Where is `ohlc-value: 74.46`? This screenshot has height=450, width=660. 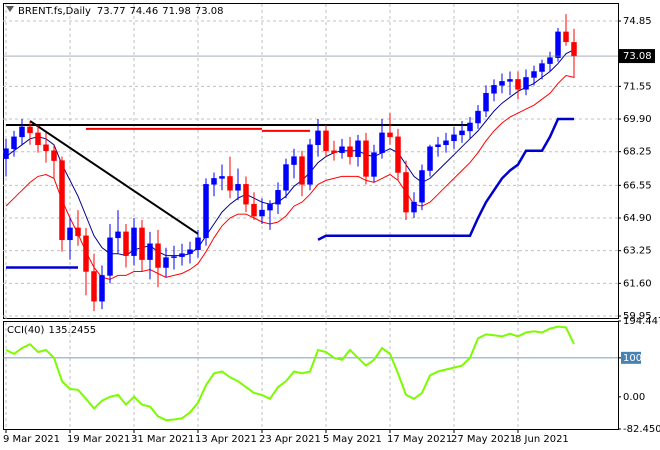
ohlc-value: 74.46 is located at coordinates (144, 11).